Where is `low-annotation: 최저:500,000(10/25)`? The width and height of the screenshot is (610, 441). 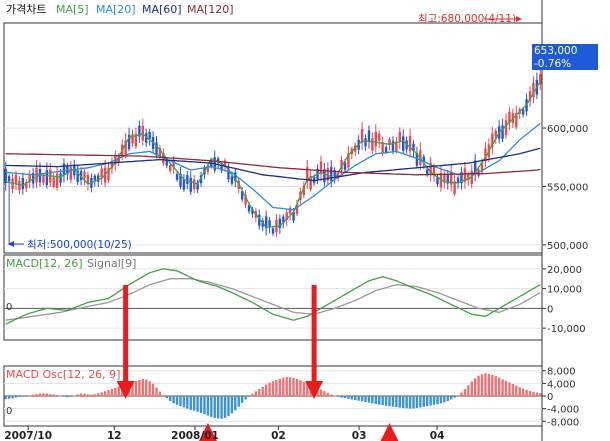 low-annotation: 최저:500,000(10/25) is located at coordinates (79, 245).